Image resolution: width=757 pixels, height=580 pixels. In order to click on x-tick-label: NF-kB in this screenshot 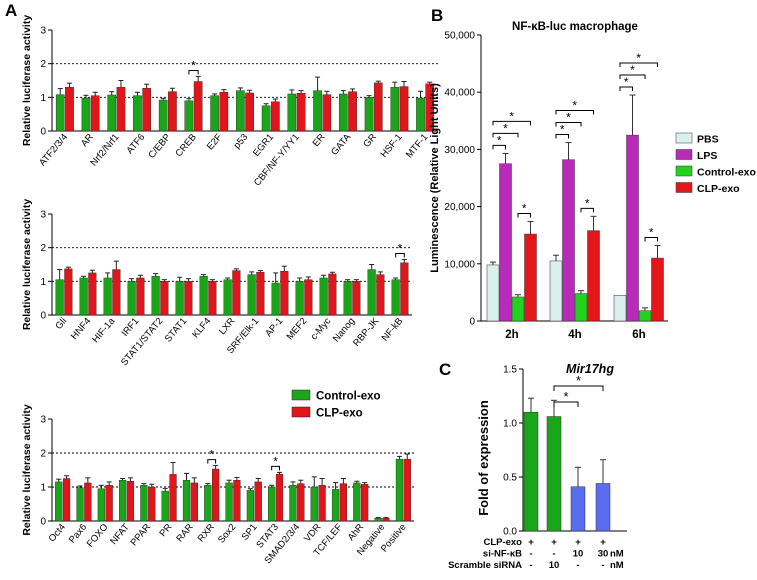, I will do `click(393, 330)`.